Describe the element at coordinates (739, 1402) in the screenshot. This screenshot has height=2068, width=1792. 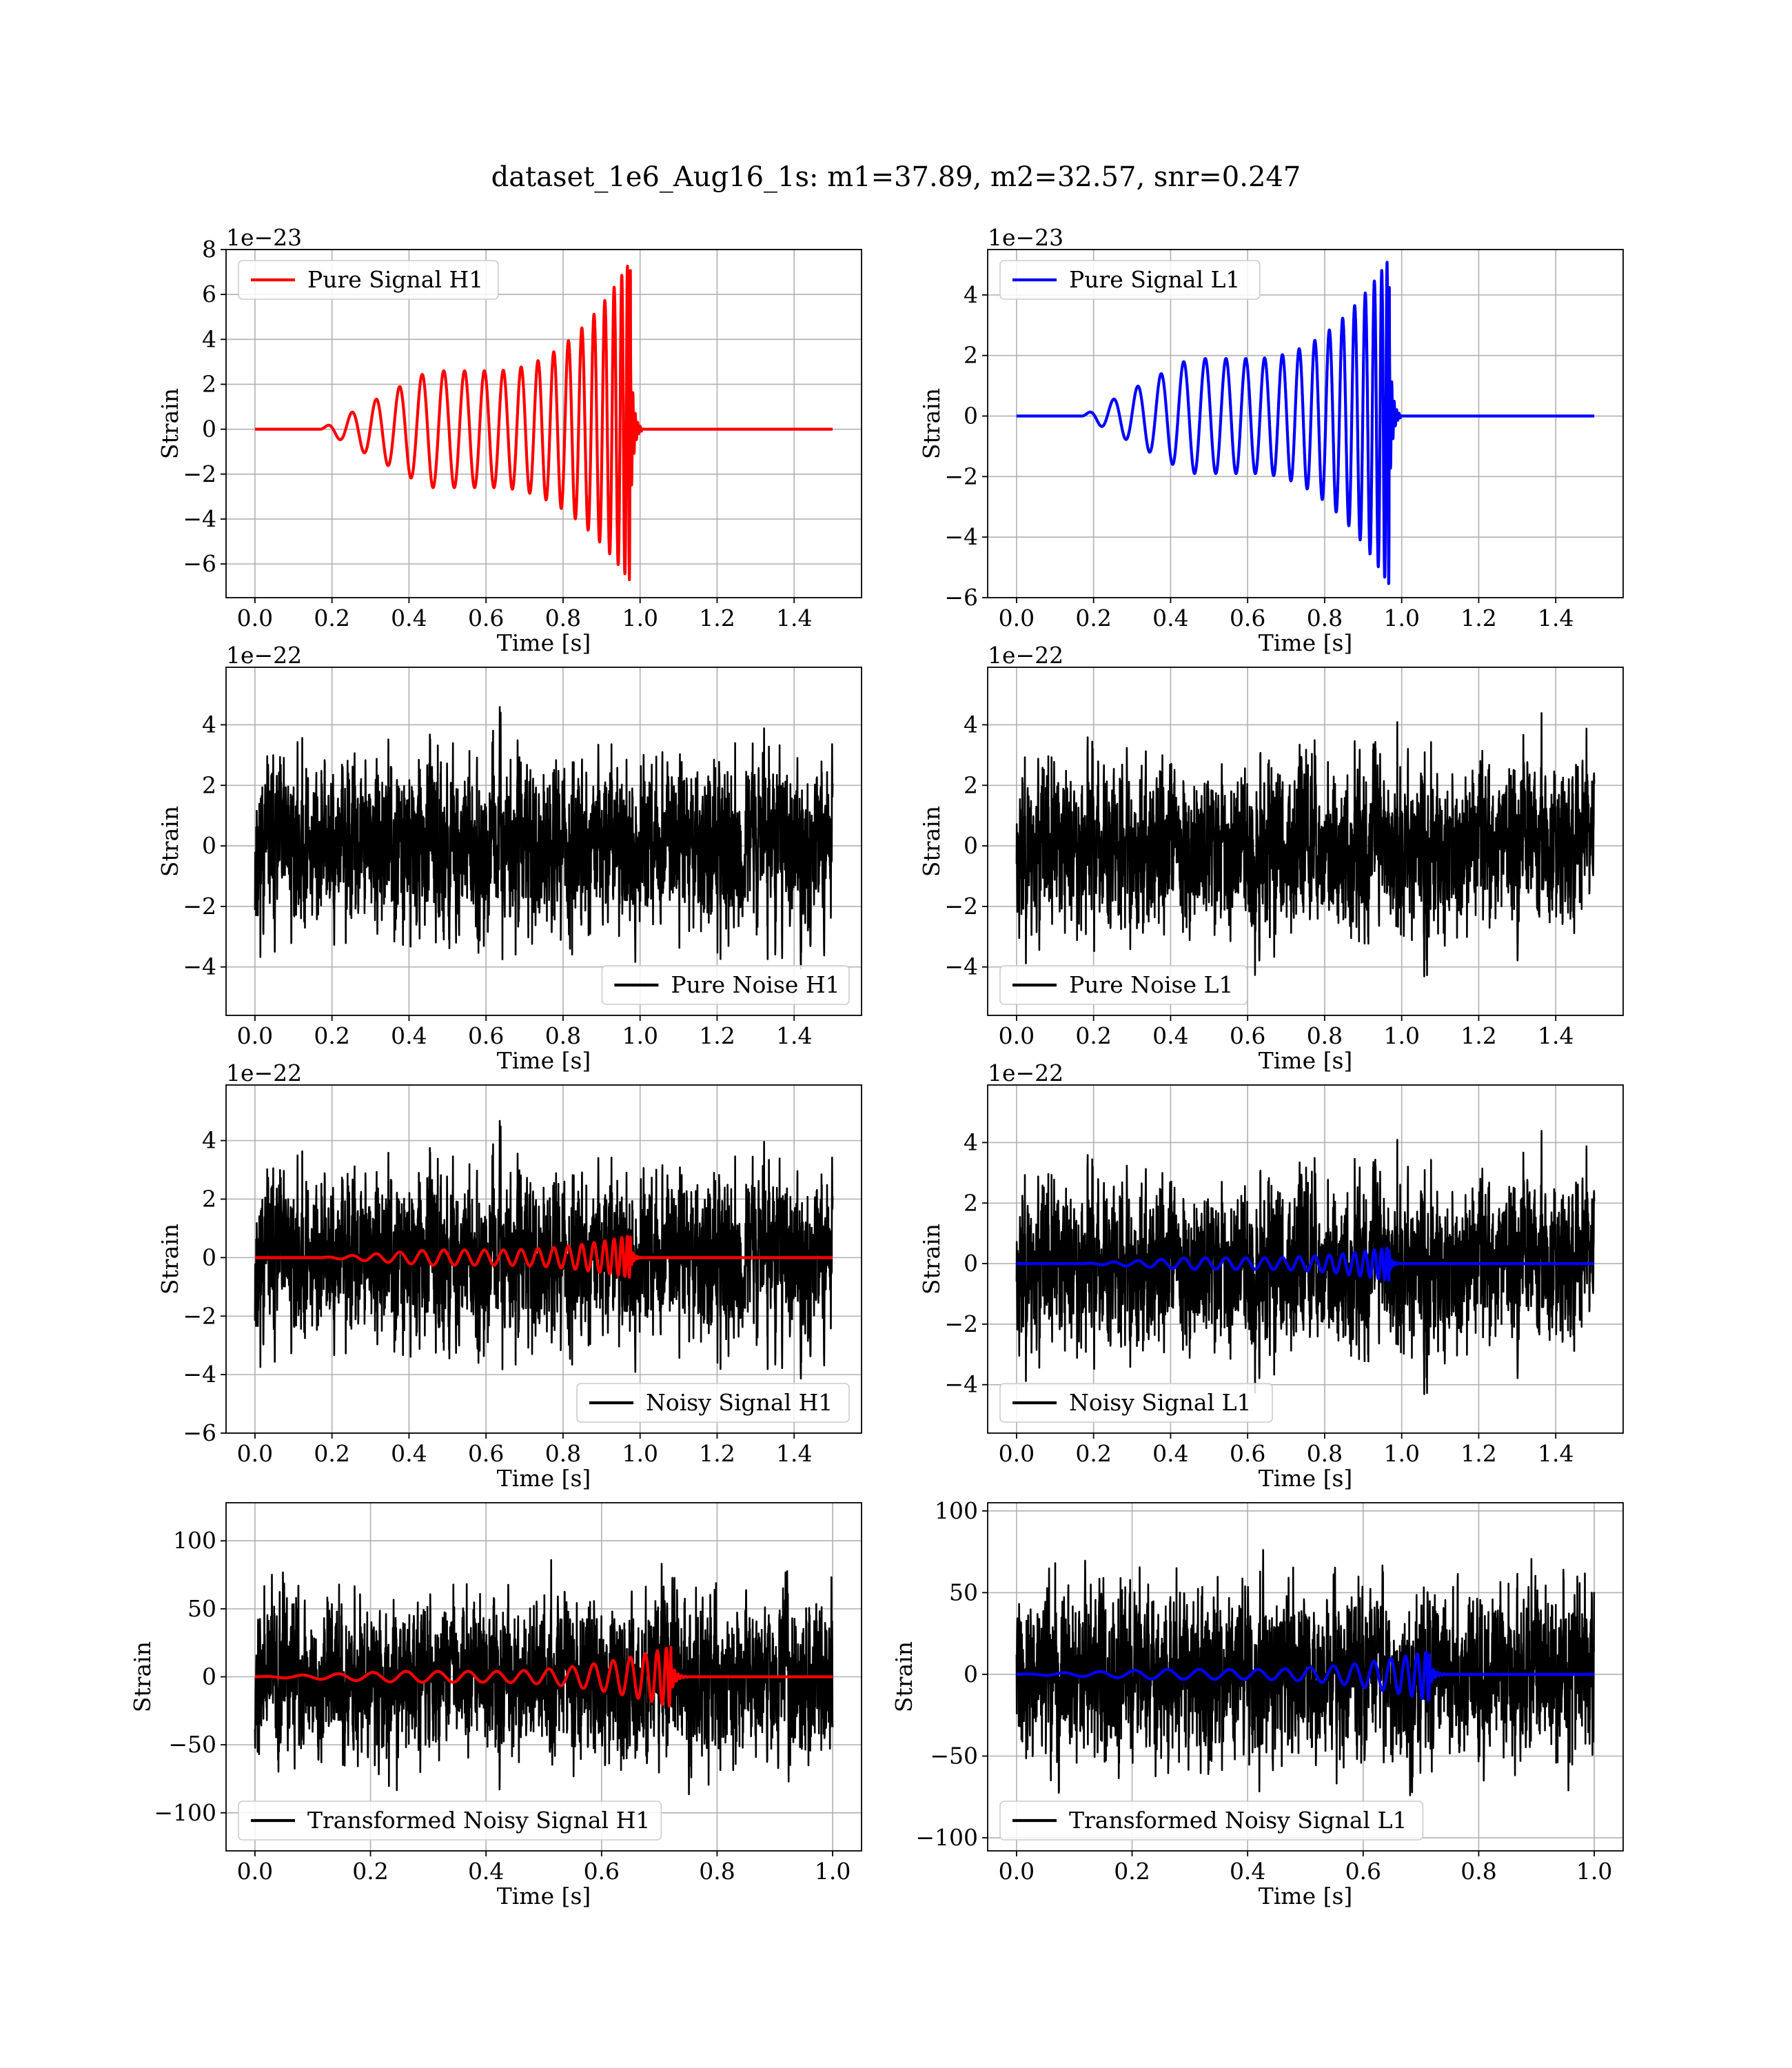
I see `legend-label: Noisy Signal H1` at that location.